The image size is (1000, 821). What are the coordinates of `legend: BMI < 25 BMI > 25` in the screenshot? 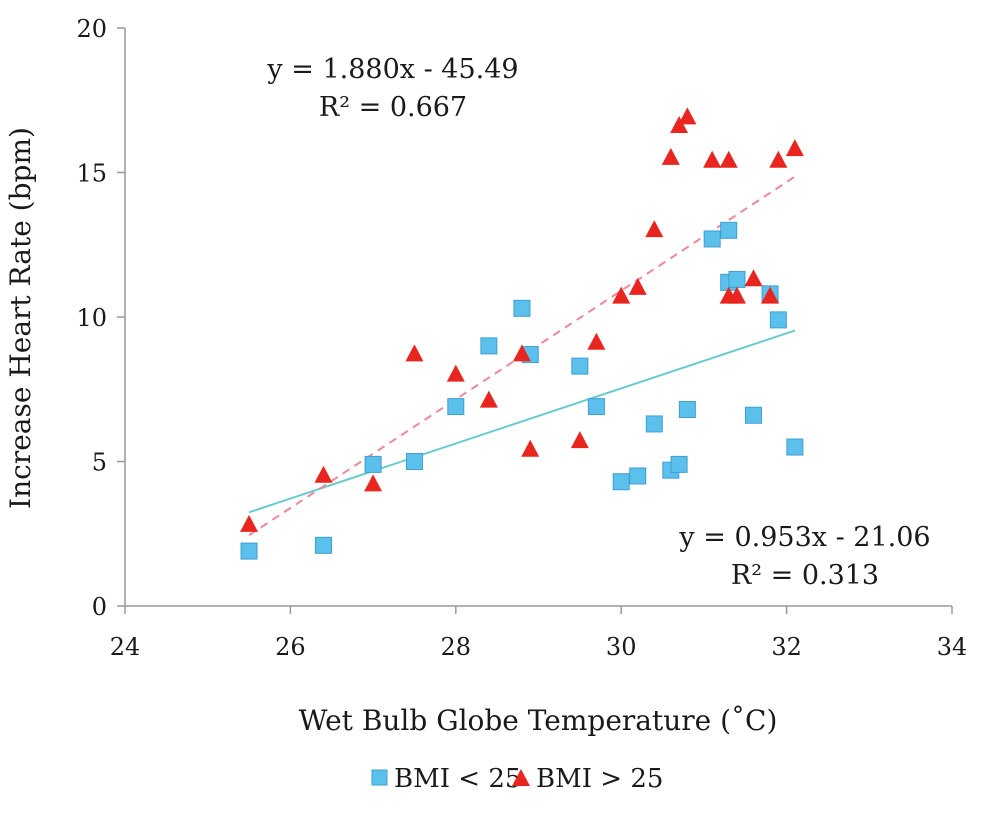 It's located at (517, 779).